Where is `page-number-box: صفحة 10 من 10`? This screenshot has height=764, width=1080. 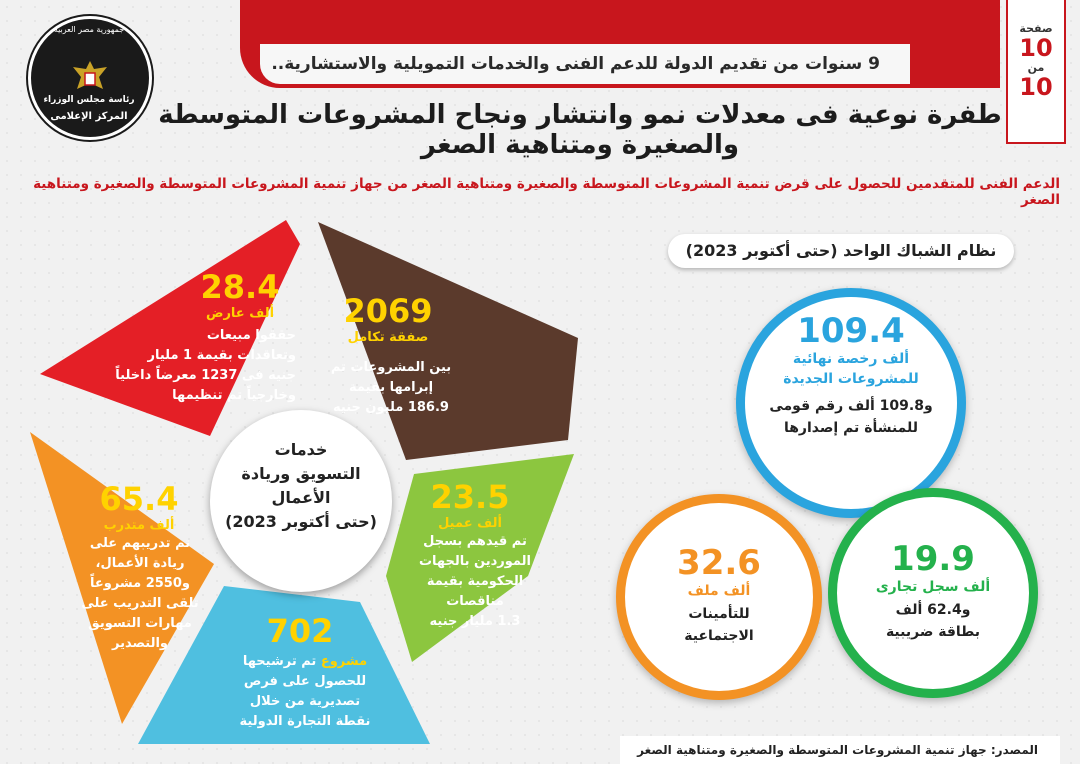 page-number-box: صفحة 10 من 10 is located at coordinates (1036, 72).